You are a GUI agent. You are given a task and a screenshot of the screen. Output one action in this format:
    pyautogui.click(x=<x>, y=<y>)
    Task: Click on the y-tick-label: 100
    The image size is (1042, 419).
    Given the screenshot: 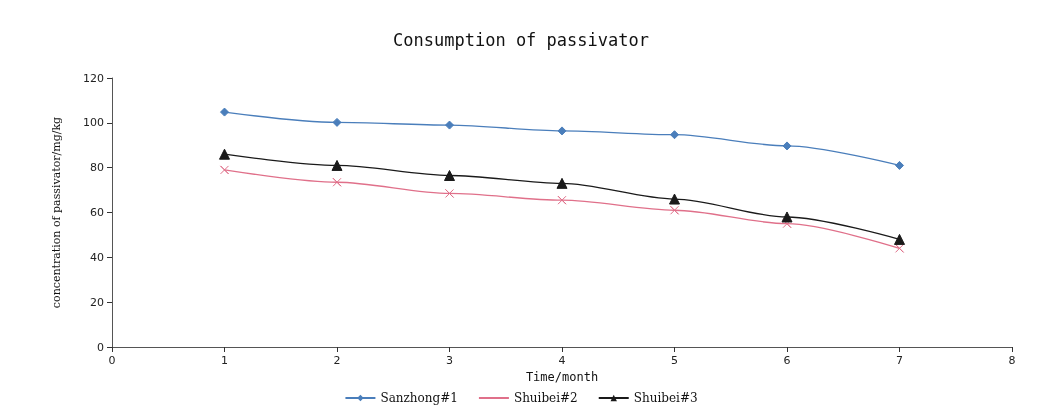 What is the action you would take?
    pyautogui.click(x=93, y=123)
    